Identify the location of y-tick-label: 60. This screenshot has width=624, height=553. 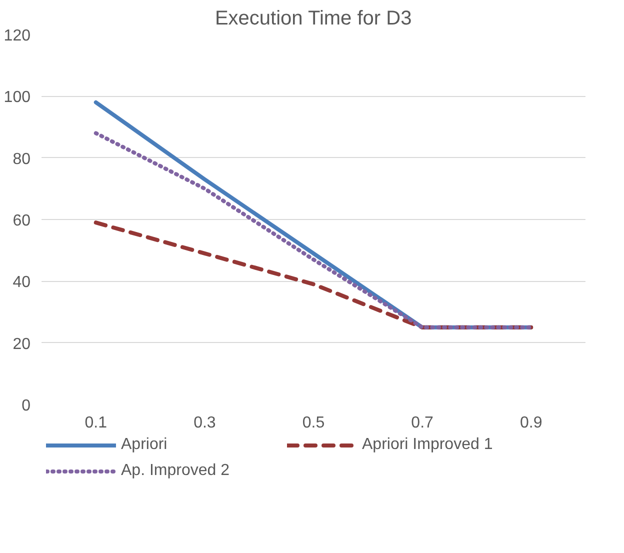
(21, 221).